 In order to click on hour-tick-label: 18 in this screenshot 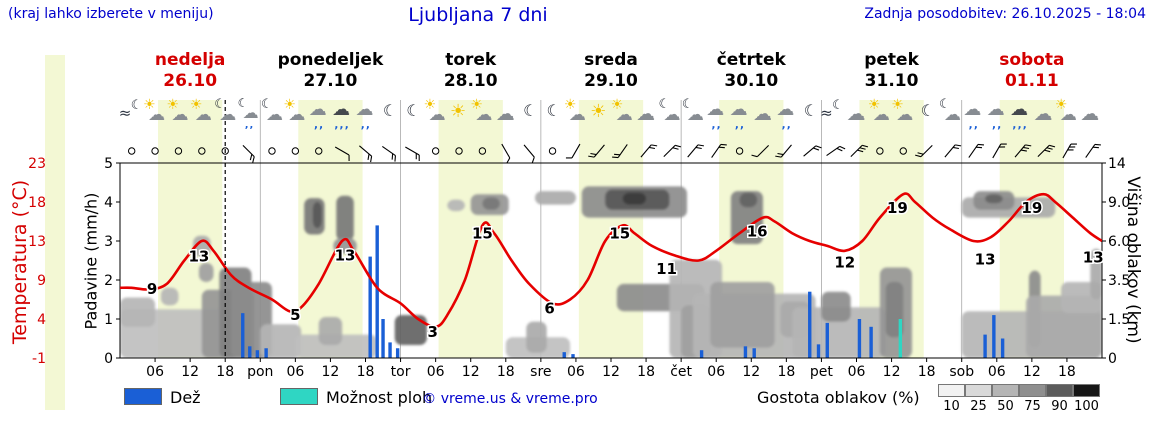, I will do `click(366, 372)`.